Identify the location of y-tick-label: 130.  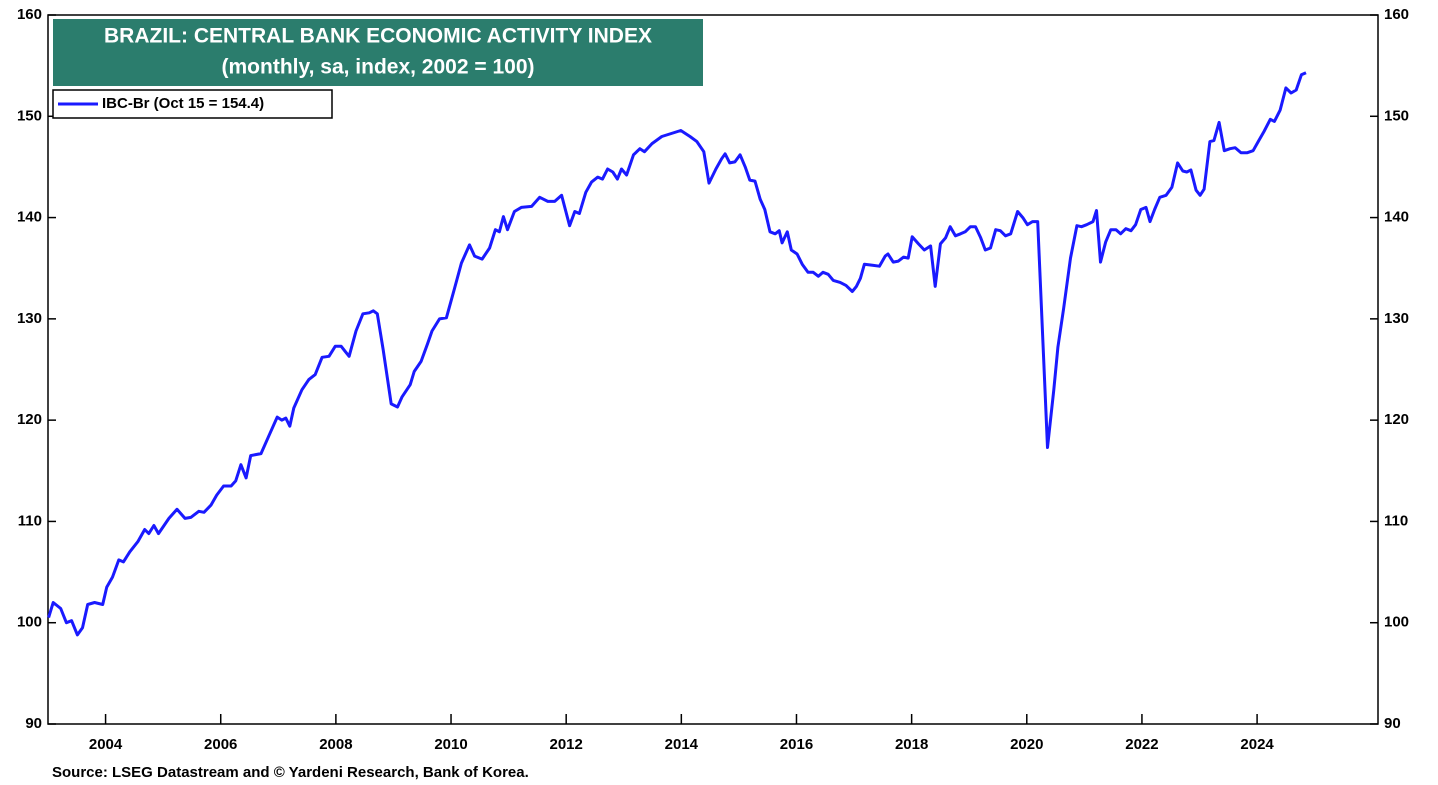
(29, 318).